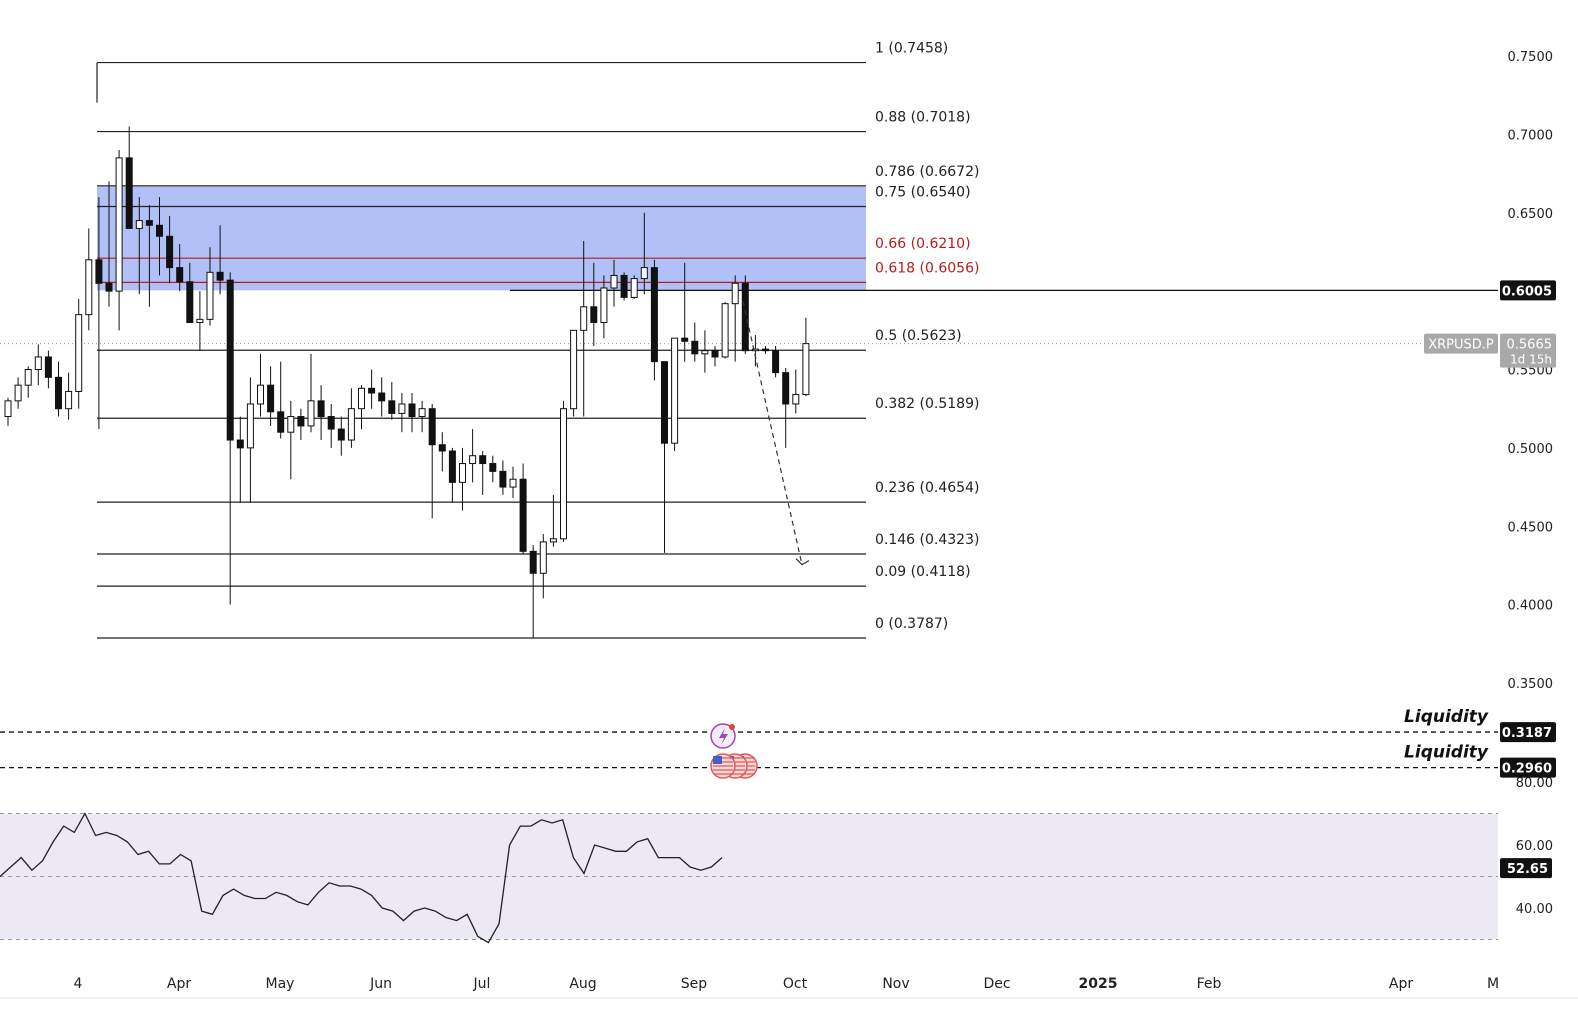  What do you see at coordinates (1461, 343) in the screenshot?
I see `symbol-tag: XRPUSD.P` at bounding box center [1461, 343].